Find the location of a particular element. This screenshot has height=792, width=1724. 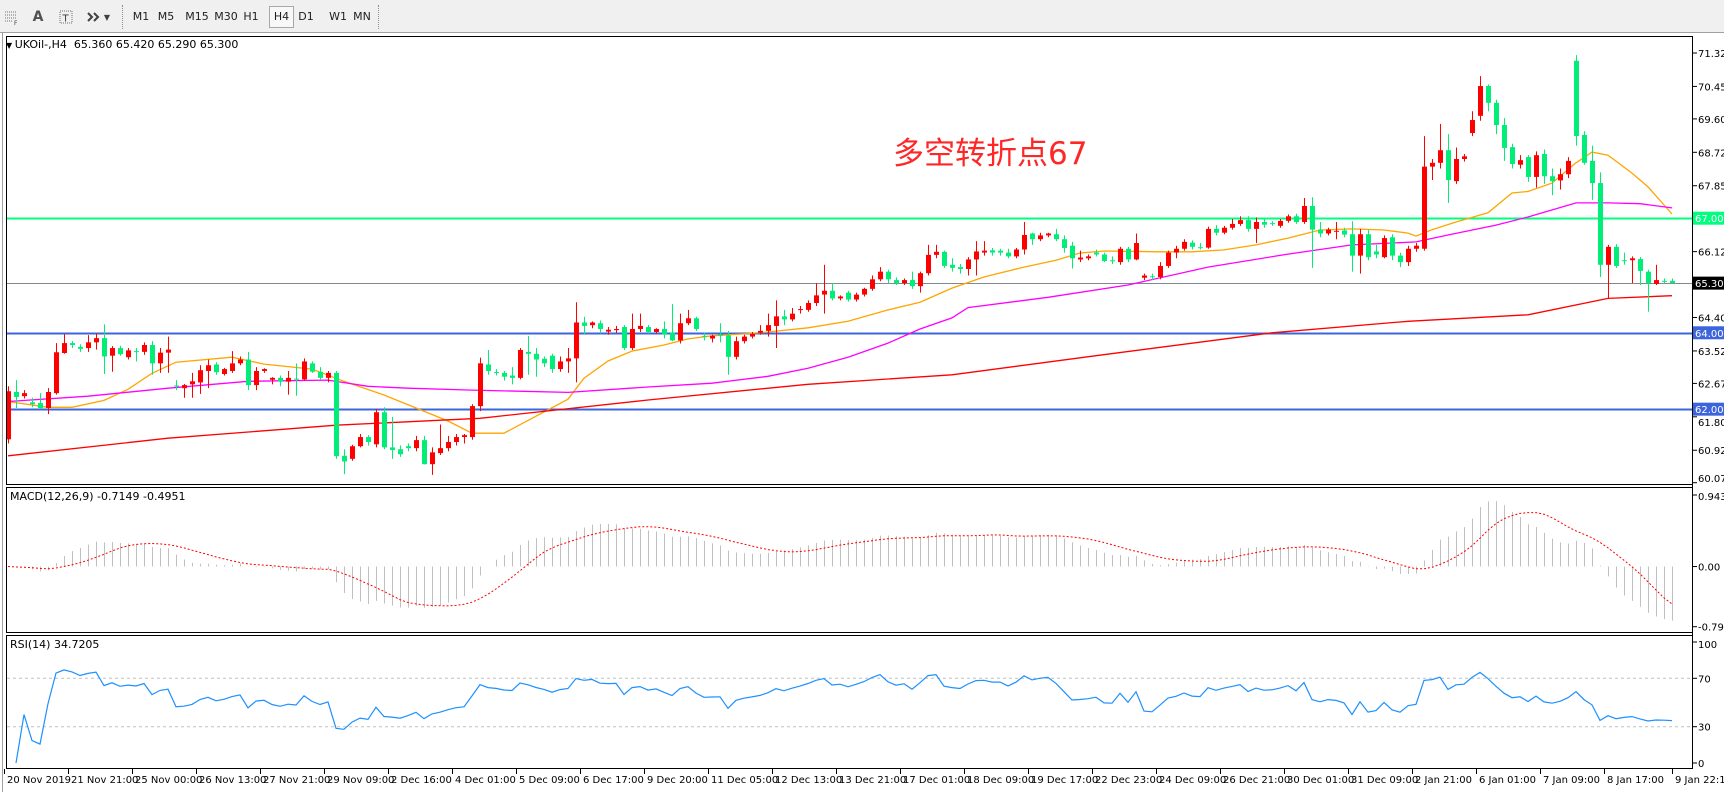

time-tick-label: 6 Dec 17:00 is located at coordinates (613, 780).